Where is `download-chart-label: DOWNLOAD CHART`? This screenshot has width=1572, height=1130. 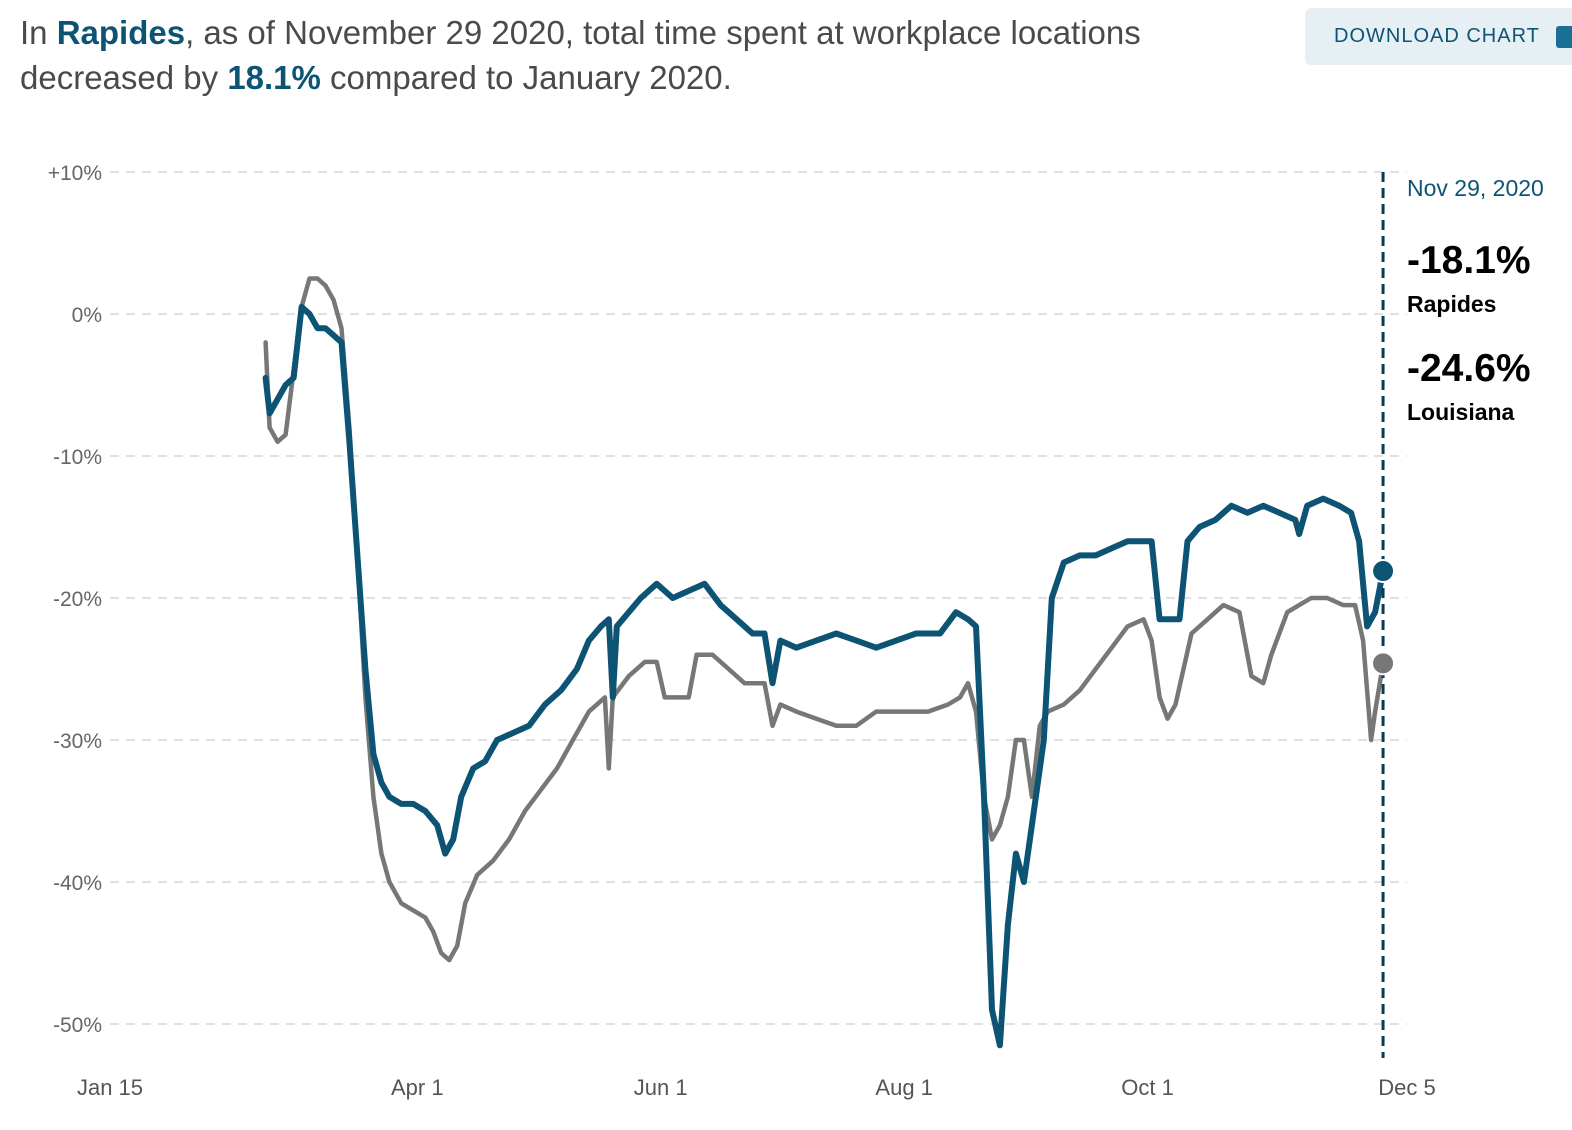
download-chart-label: DOWNLOAD CHART is located at coordinates (1437, 36).